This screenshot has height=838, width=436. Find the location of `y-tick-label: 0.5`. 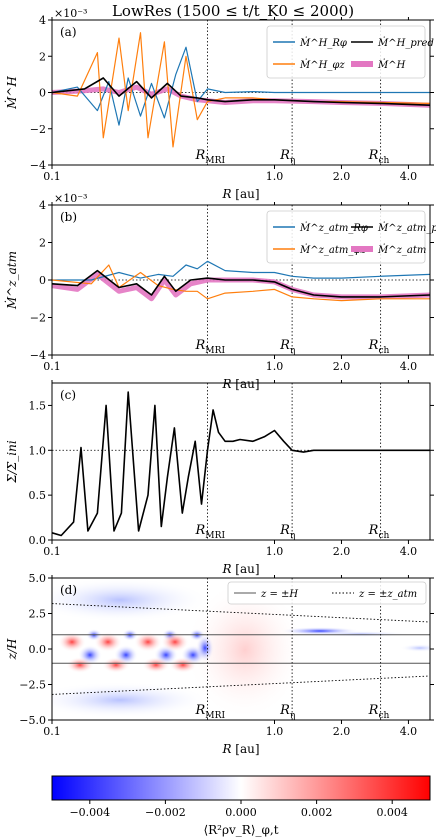

y-tick-label: 0.5 is located at coordinates (38, 495).